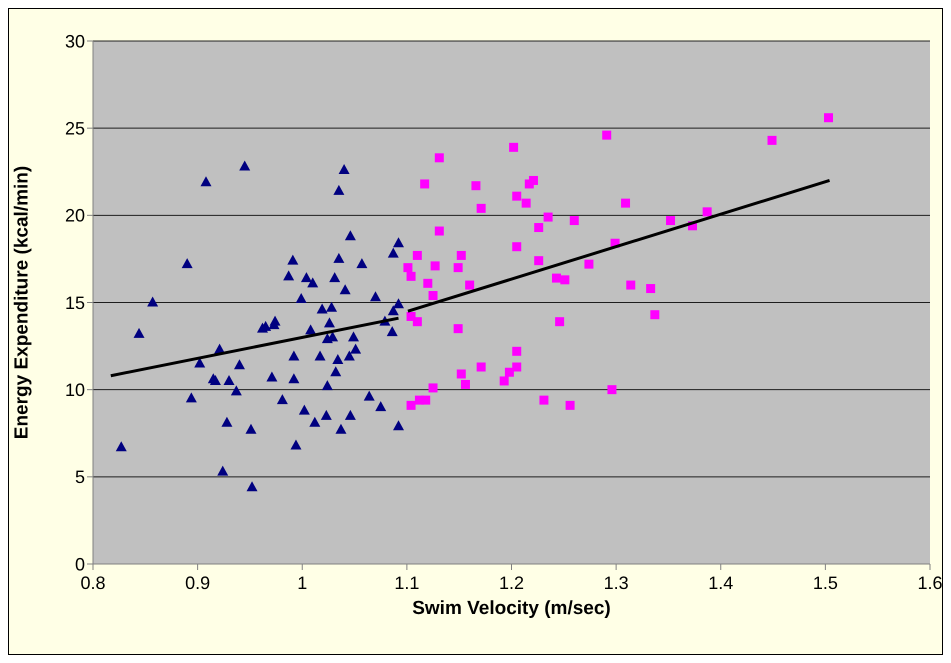 This screenshot has width=951, height=663. I want to click on y-tick-label: 20, so click(74, 216).